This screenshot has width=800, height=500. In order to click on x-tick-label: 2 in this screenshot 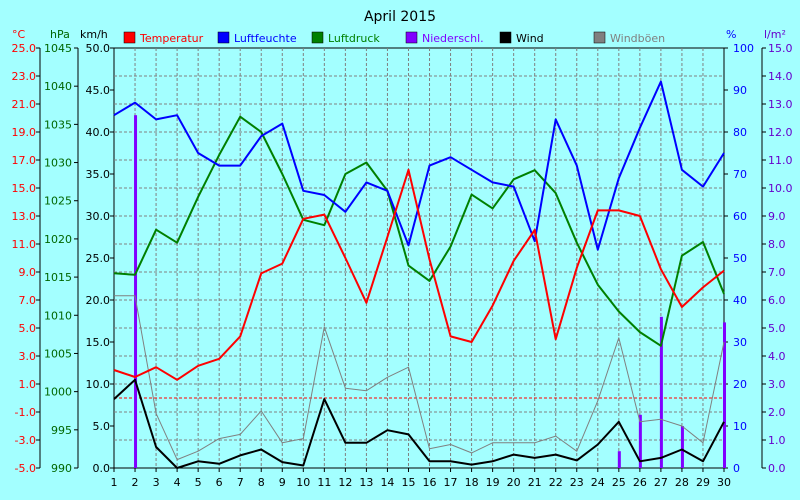, I will do `click(135, 482)`.